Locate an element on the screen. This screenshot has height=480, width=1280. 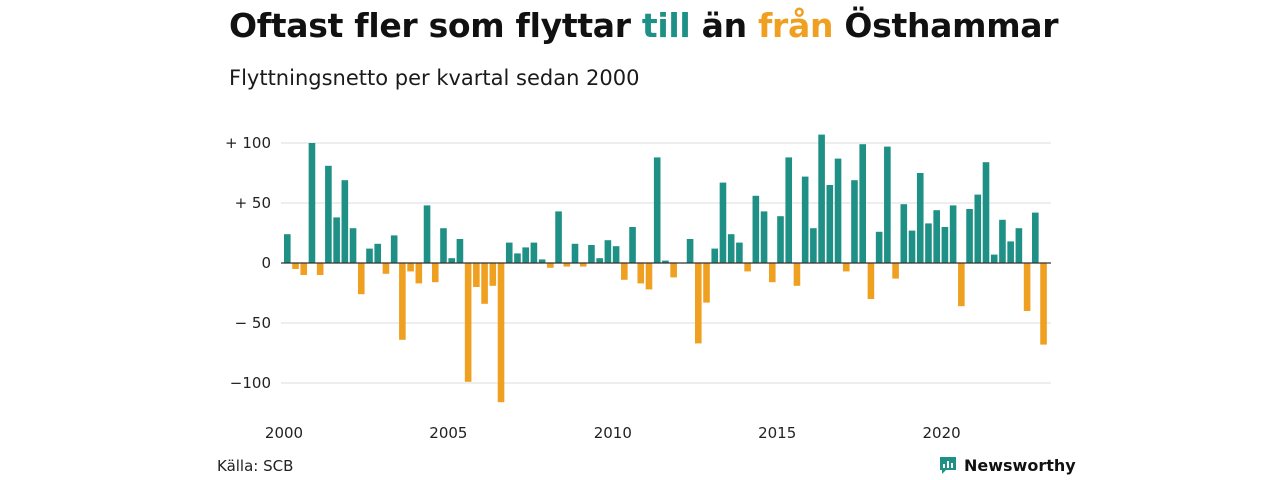
title-part-1: Oftast fler som flyttar is located at coordinates (435, 25).